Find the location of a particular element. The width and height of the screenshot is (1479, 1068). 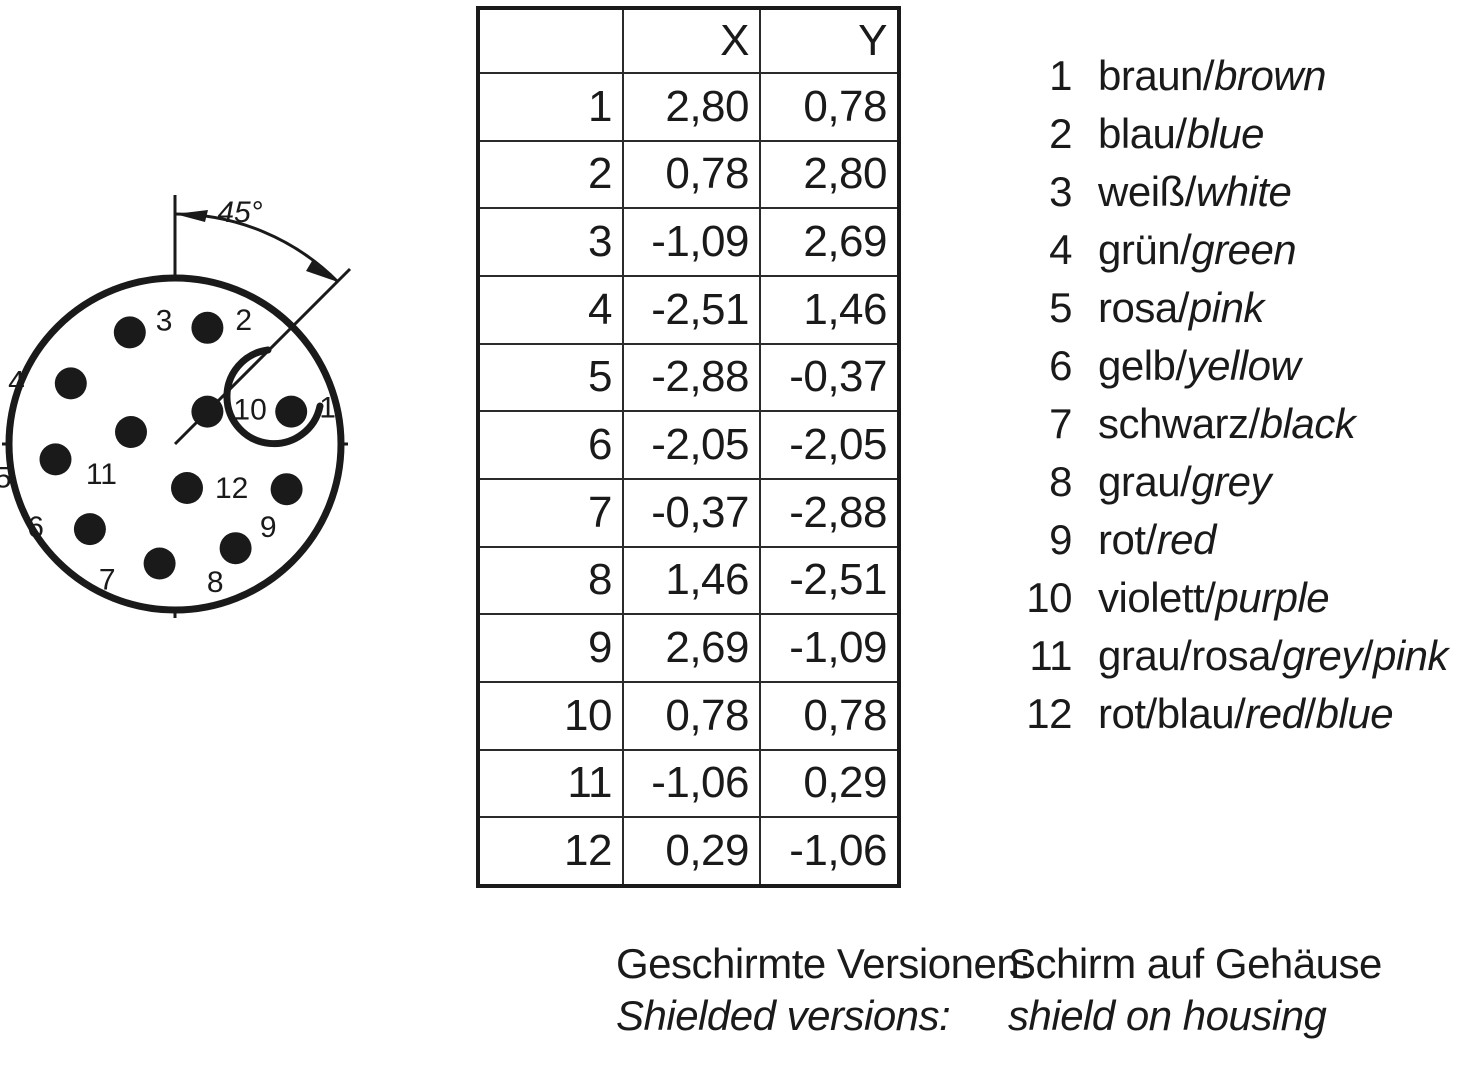

cell-x-11: -1,06 is located at coordinates (691, 783).